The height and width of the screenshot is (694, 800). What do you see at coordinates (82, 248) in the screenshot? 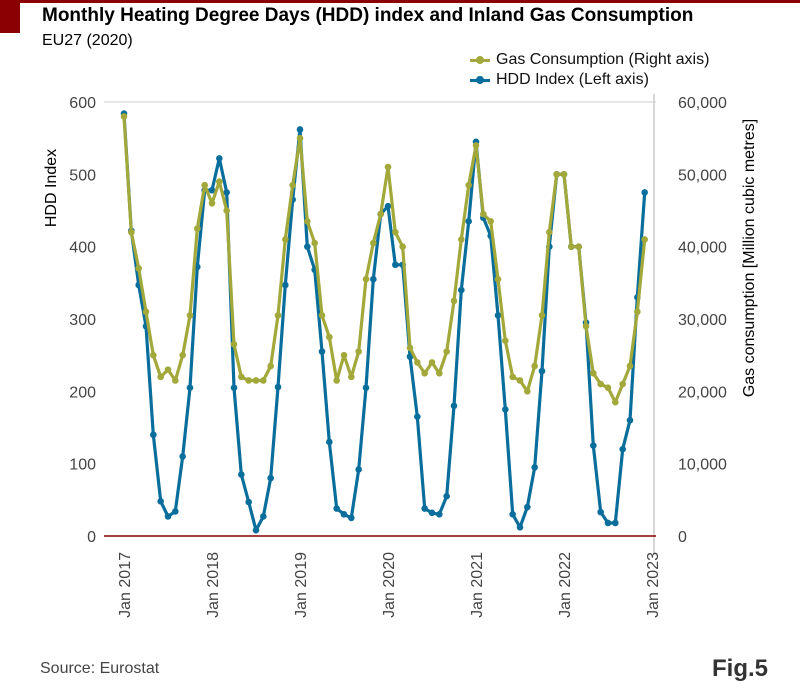
I see `left-tick-label: 400` at bounding box center [82, 248].